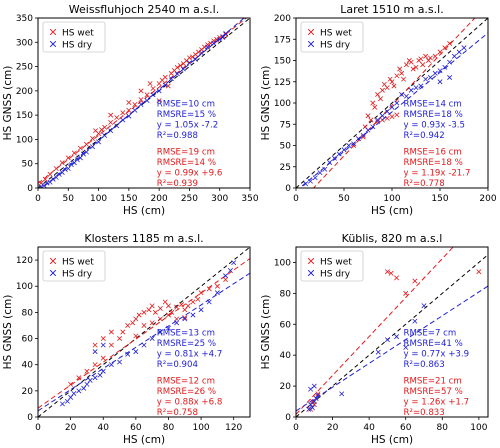 Image resolution: width=500 pixels, height=448 pixels. Describe the element at coordinates (189, 199) in the screenshot. I see `x-tick-label: 250` at that location.